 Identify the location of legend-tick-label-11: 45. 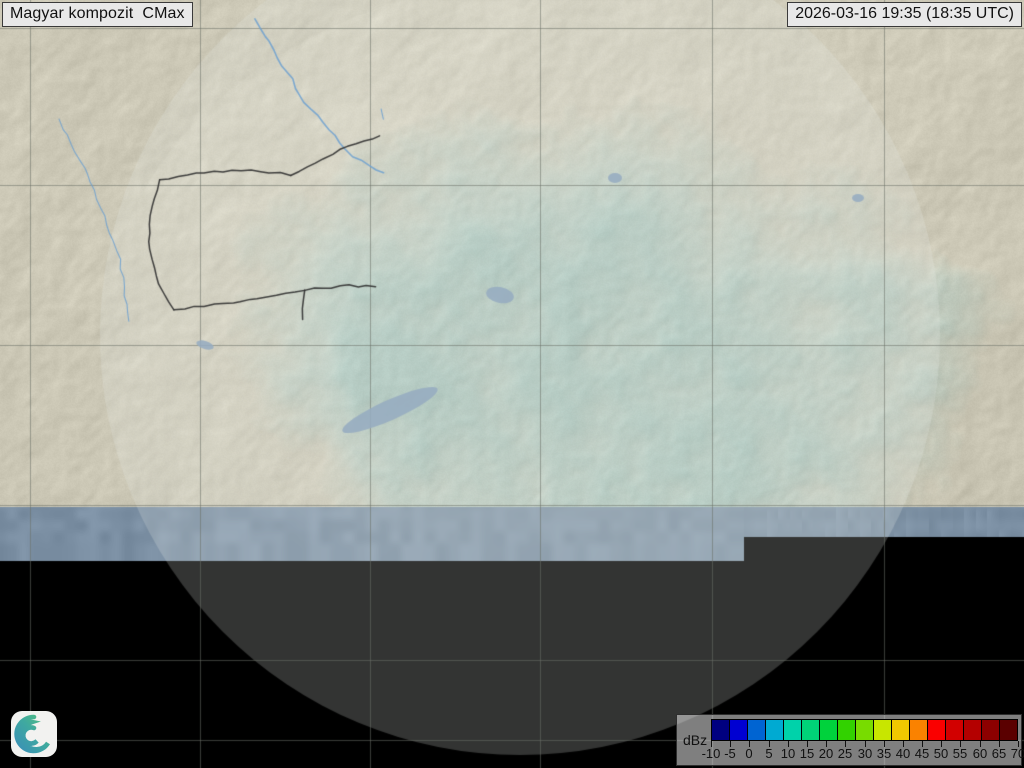
(922, 753).